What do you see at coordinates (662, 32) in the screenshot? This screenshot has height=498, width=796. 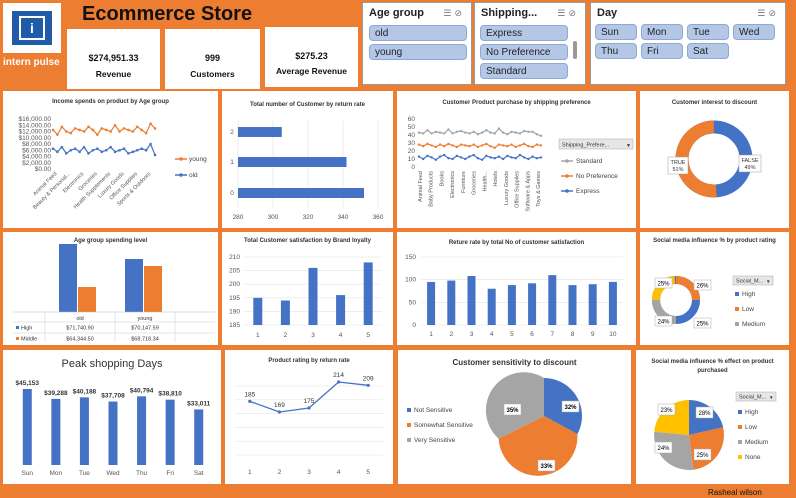 I see `slicer-item-mon: Mon` at bounding box center [662, 32].